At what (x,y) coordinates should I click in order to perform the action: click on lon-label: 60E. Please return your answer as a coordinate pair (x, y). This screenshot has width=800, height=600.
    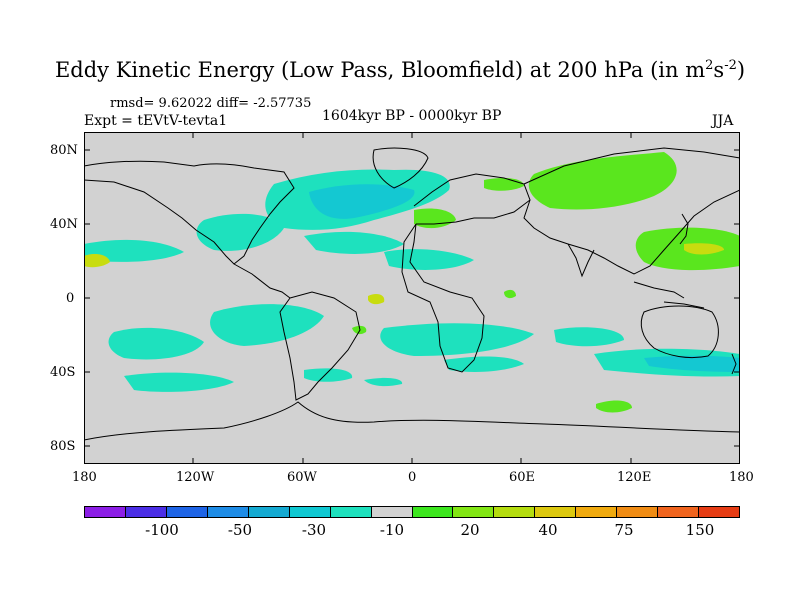
    Looking at the image, I should click on (522, 477).